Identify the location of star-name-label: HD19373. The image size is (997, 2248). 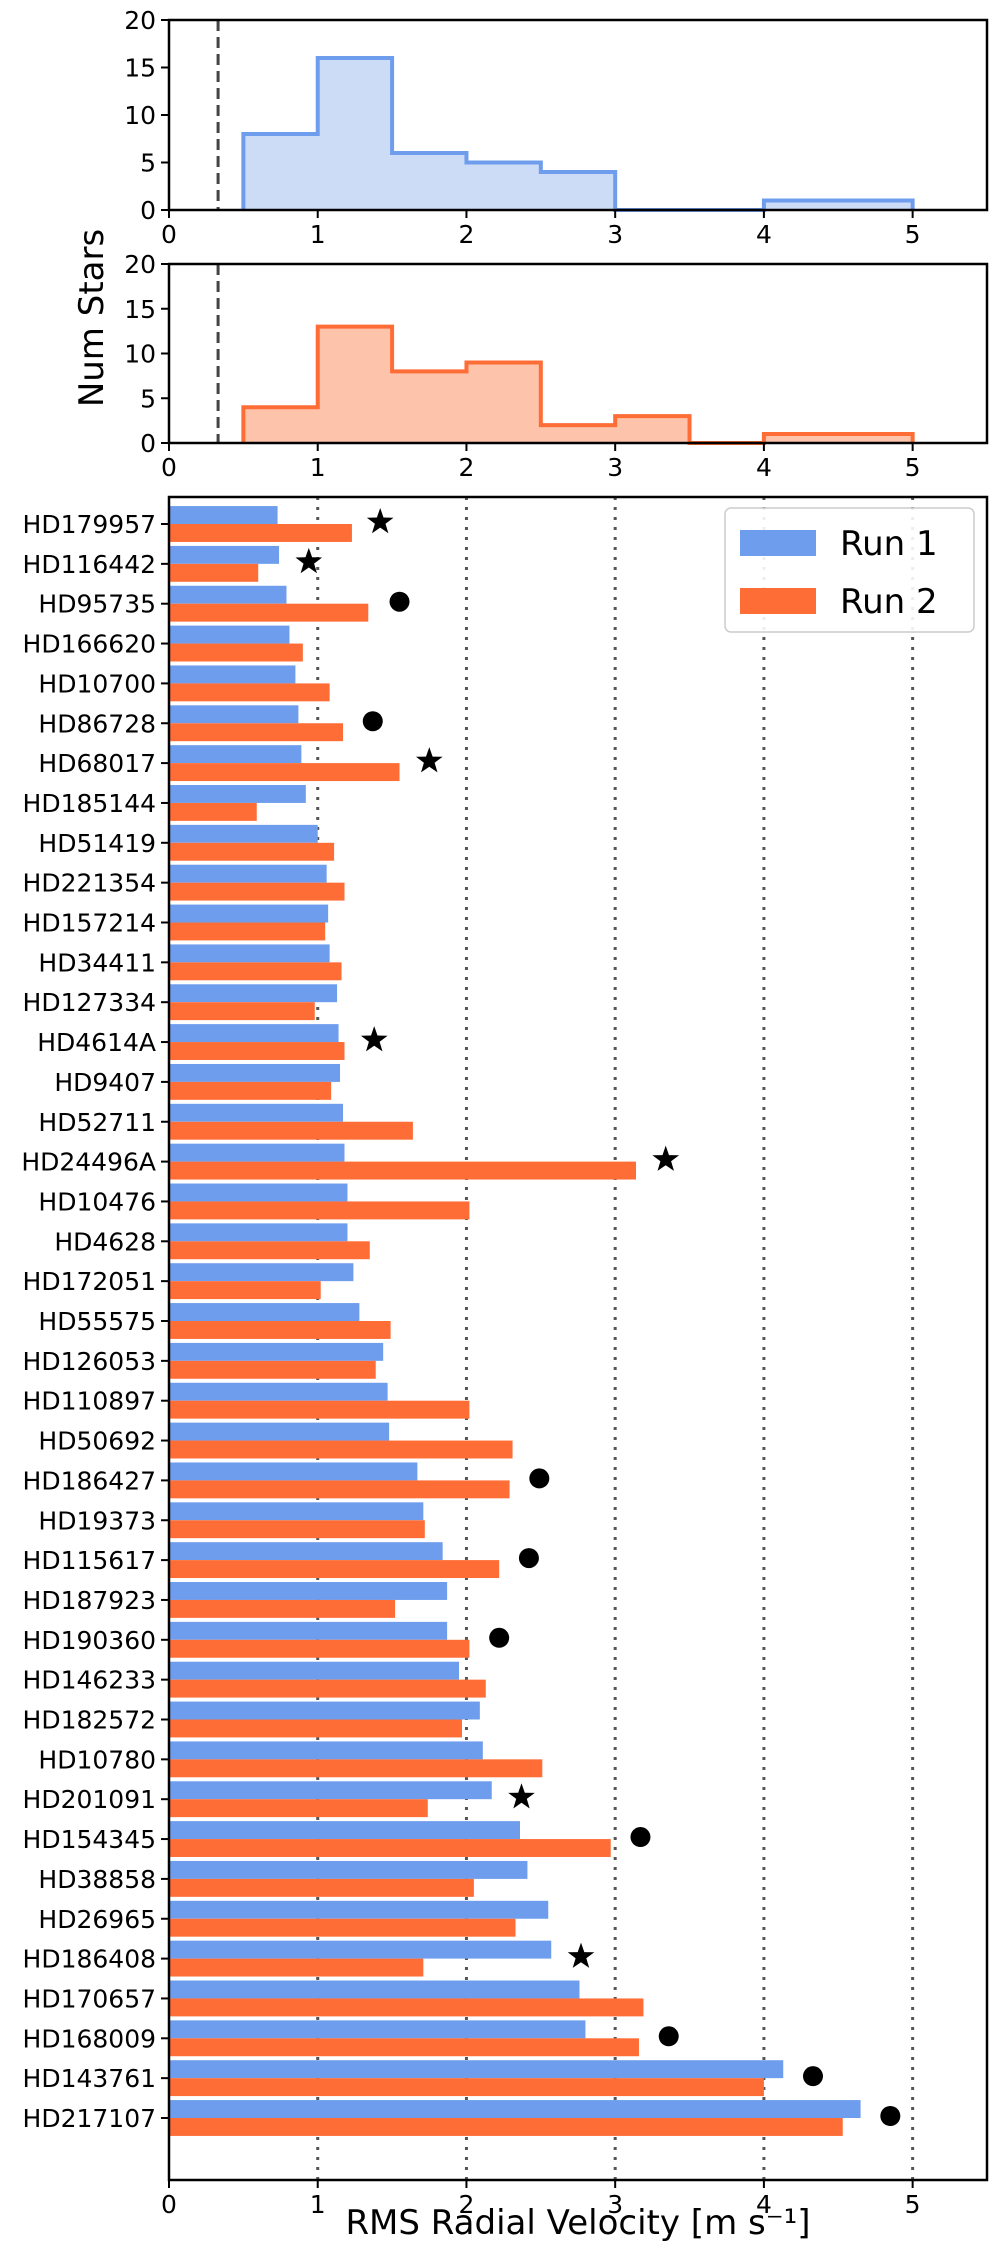
(97, 1520).